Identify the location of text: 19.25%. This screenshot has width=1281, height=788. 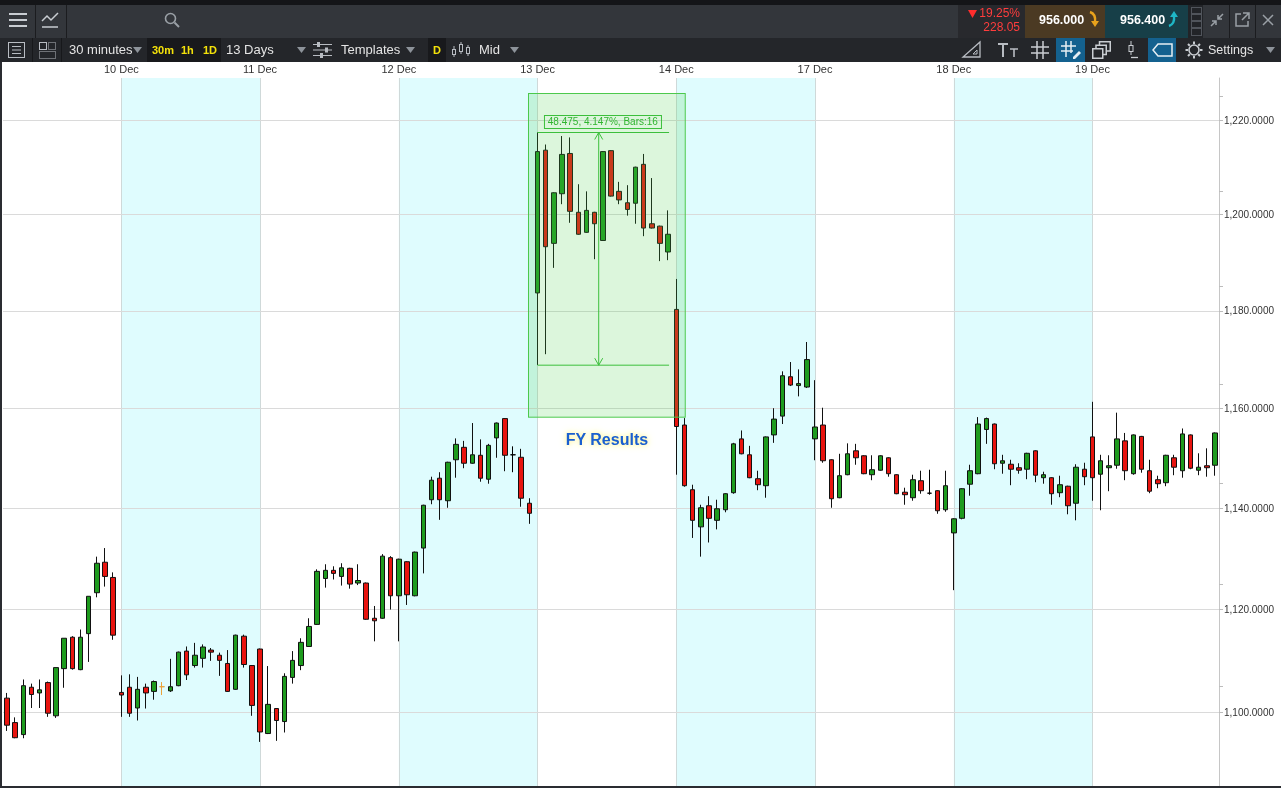
(999, 13).